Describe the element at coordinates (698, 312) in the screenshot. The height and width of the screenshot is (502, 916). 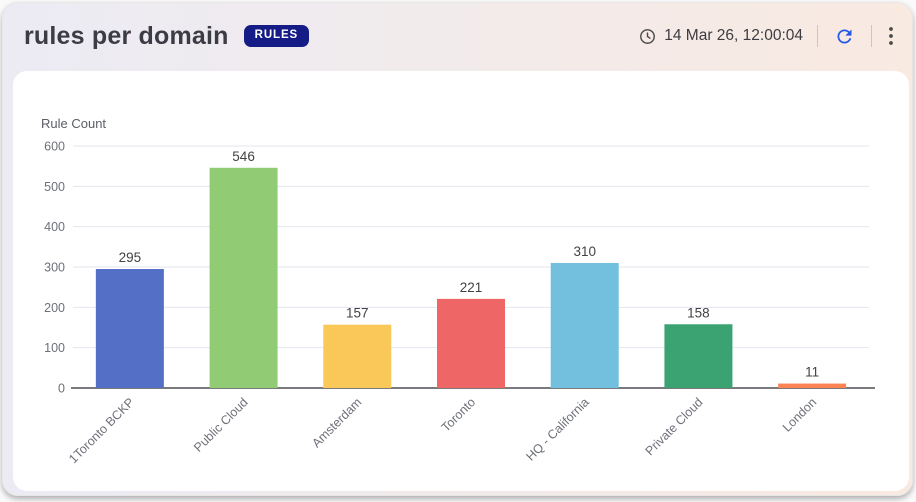
I see `bar-value-label: 158` at that location.